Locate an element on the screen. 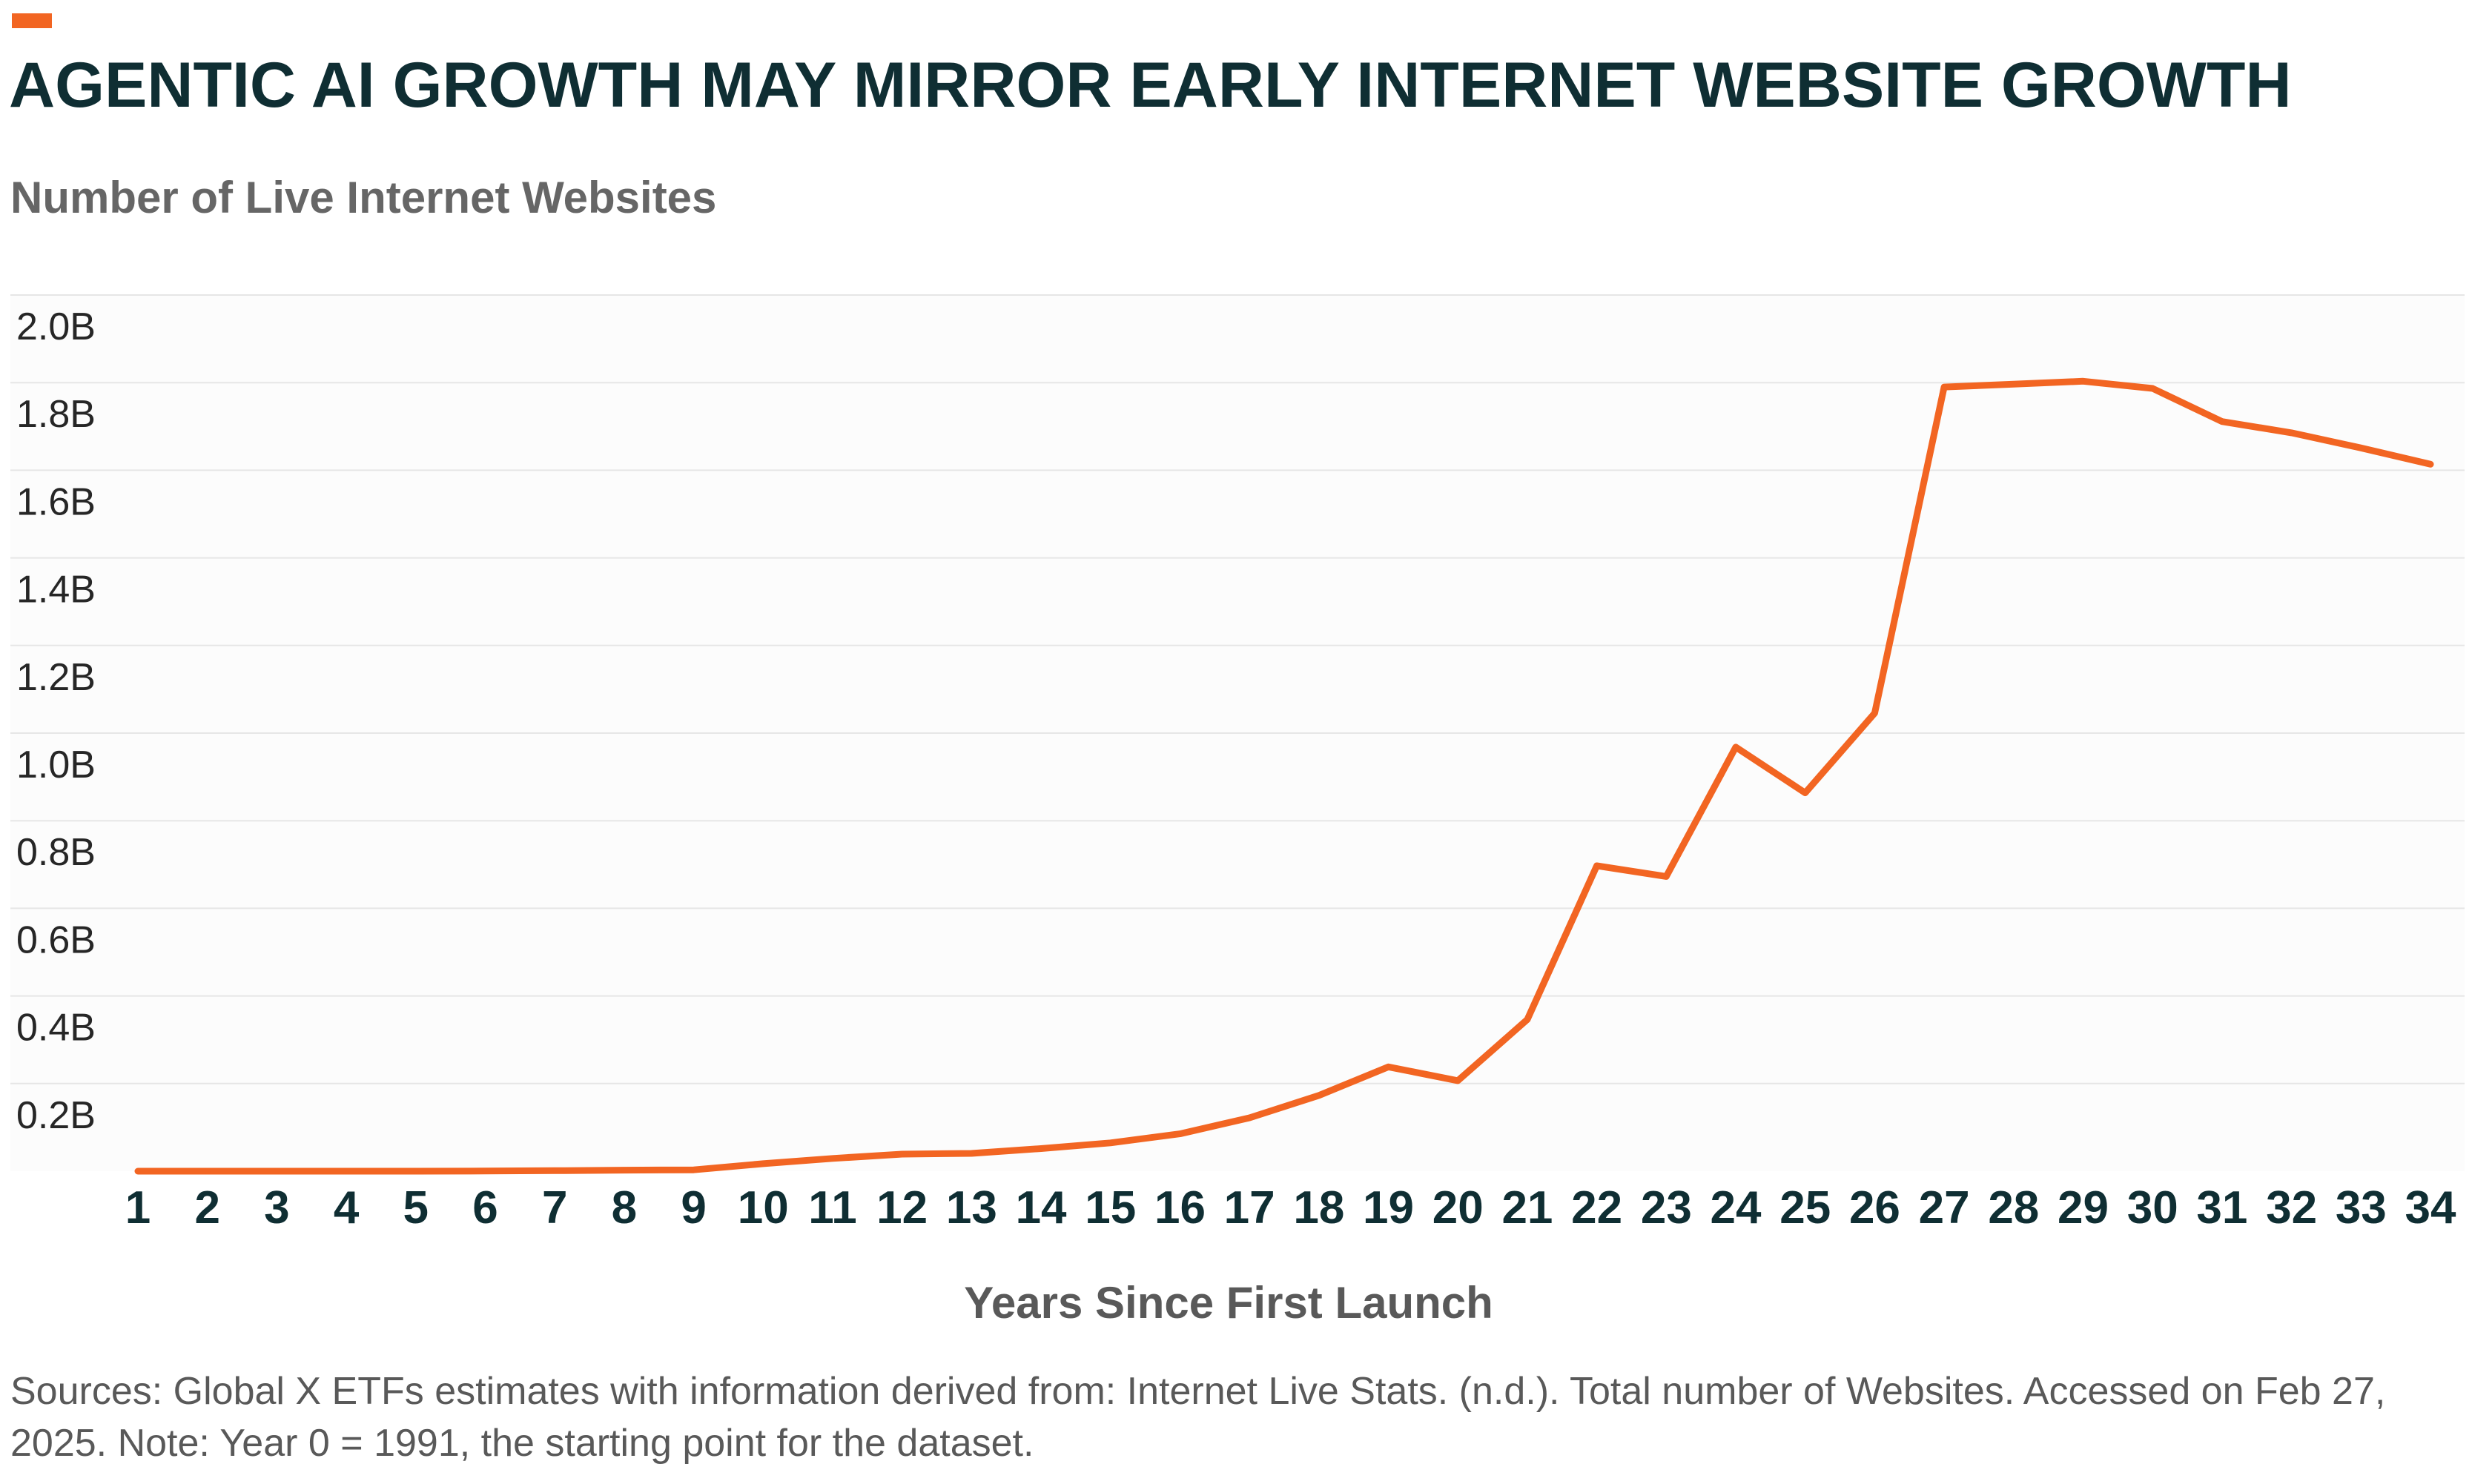 The image size is (2472, 1484). x-tick-label: 22 is located at coordinates (1597, 1207).